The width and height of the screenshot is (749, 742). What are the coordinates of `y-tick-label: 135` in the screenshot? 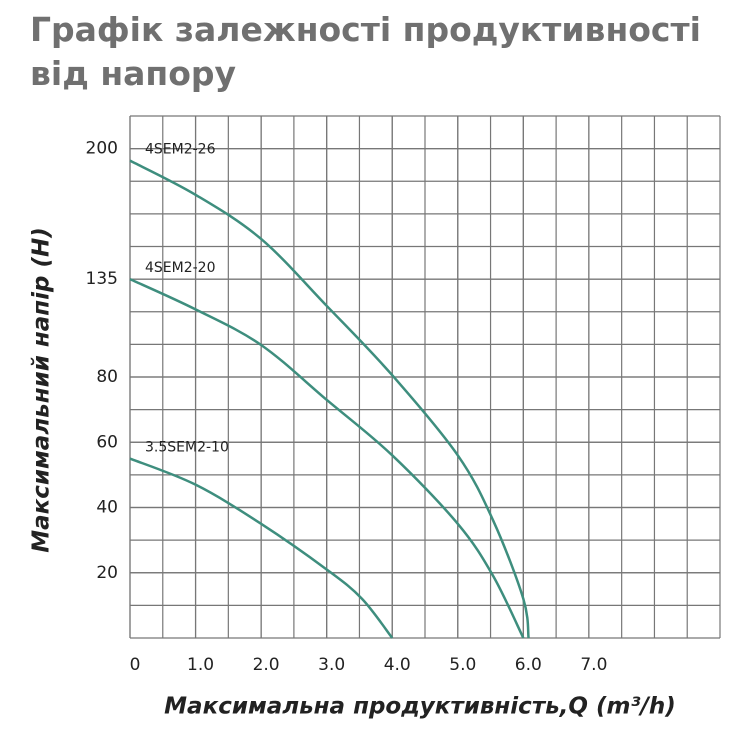 It's located at (102, 279).